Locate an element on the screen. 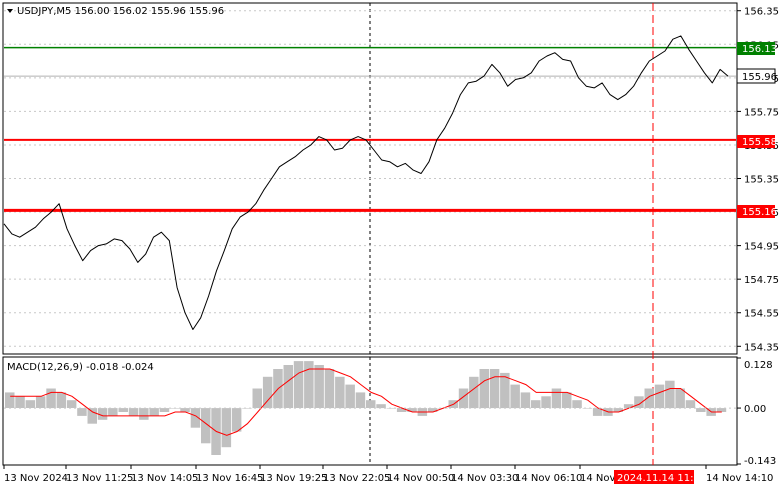  macd-tick-label: 0.00 is located at coordinates (755, 409).